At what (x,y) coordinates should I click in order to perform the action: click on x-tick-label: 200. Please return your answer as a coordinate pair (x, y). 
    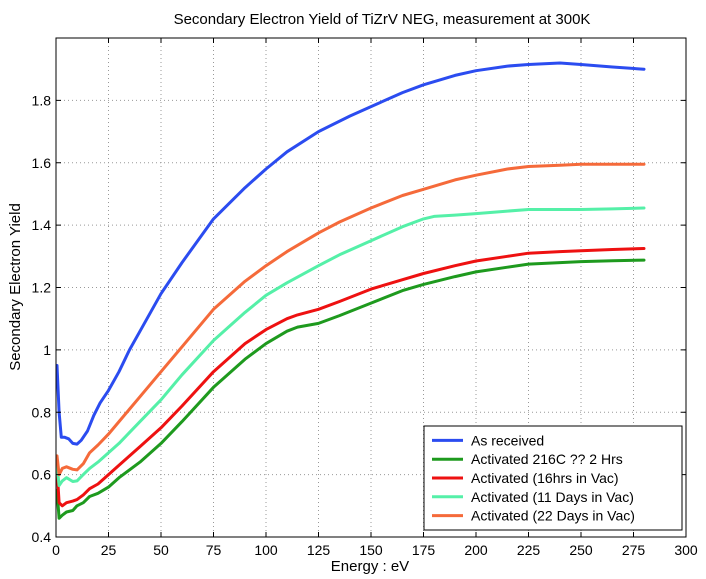
    Looking at the image, I should click on (476, 550).